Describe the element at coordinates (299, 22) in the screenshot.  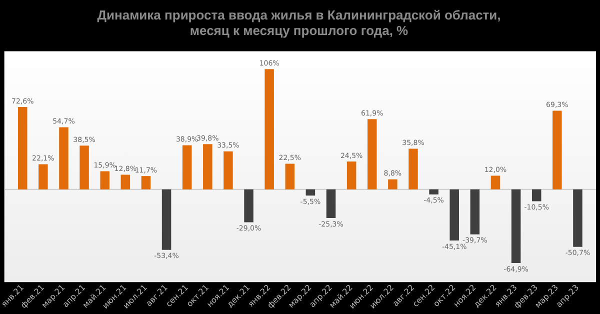
I see `chart-title: Динамика прироста ввода жилья в Калининградской области, месяц к месяцу прошлого года, %` at that location.